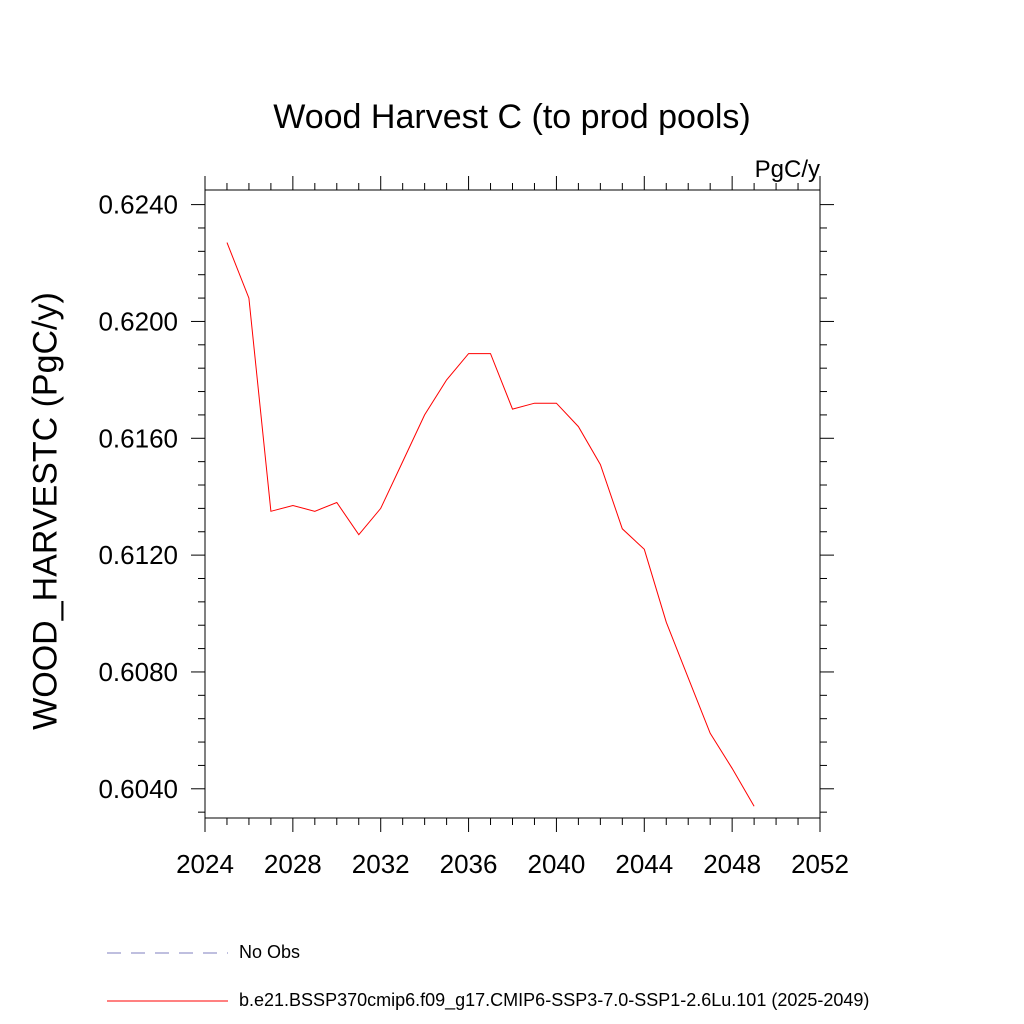  I want to click on chart-title: Wood Harvest C (to prod pools), so click(512, 117).